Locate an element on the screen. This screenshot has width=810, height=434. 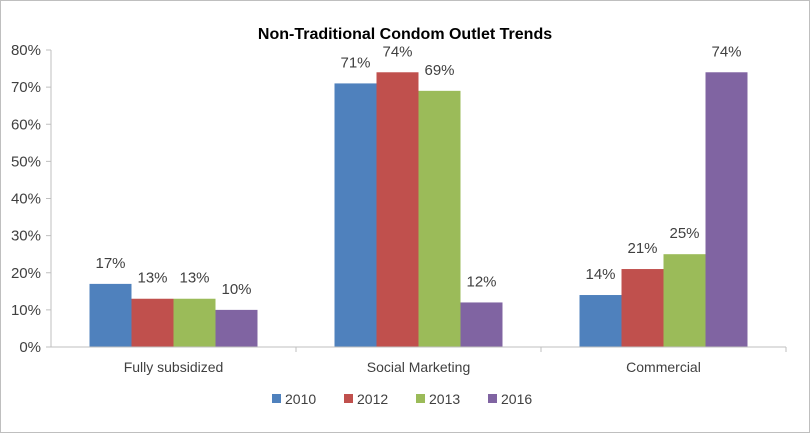
legend-label: 2010 is located at coordinates (300, 399).